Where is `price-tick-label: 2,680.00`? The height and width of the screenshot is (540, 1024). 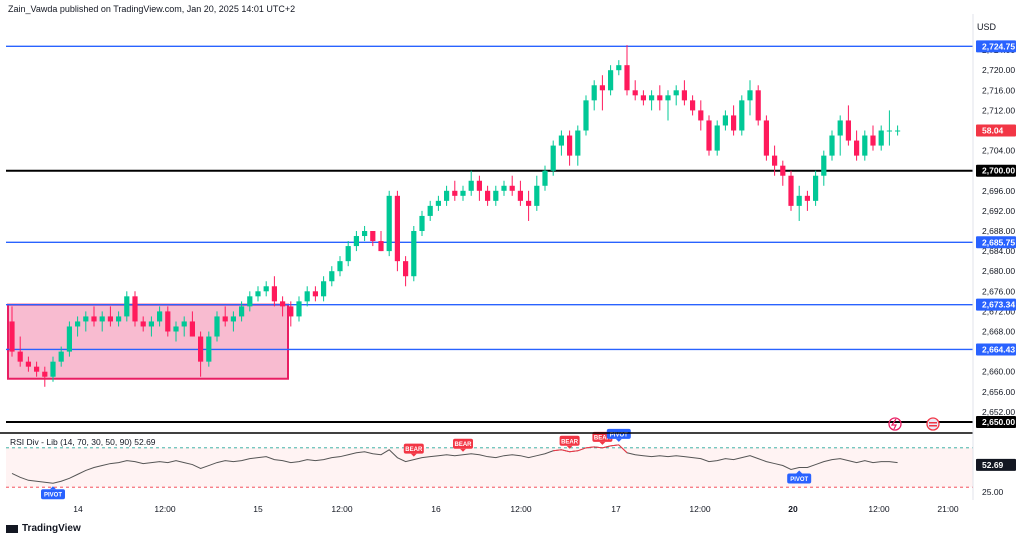
price-tick-label: 2,680.00 is located at coordinates (998, 271).